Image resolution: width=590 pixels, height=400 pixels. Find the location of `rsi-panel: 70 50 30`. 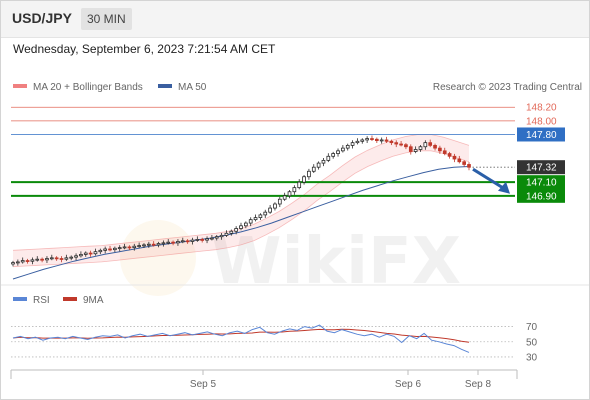

rsi-panel: 70 50 30 is located at coordinates (274, 342).